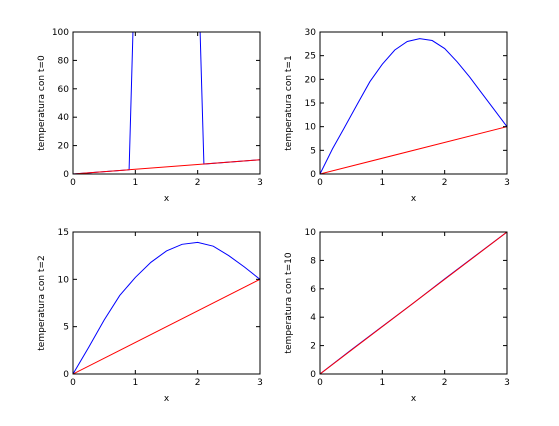 The image size is (559, 426). I want to click on y-tick-label: 4, so click(313, 318).